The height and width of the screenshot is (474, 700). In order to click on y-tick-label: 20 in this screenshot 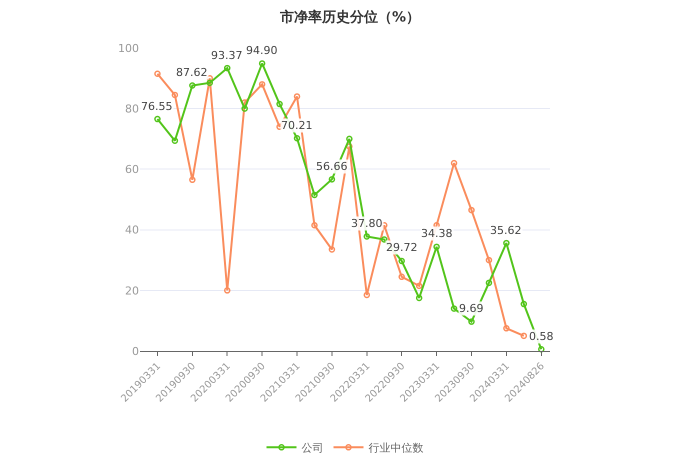, I will do `click(132, 291)`.